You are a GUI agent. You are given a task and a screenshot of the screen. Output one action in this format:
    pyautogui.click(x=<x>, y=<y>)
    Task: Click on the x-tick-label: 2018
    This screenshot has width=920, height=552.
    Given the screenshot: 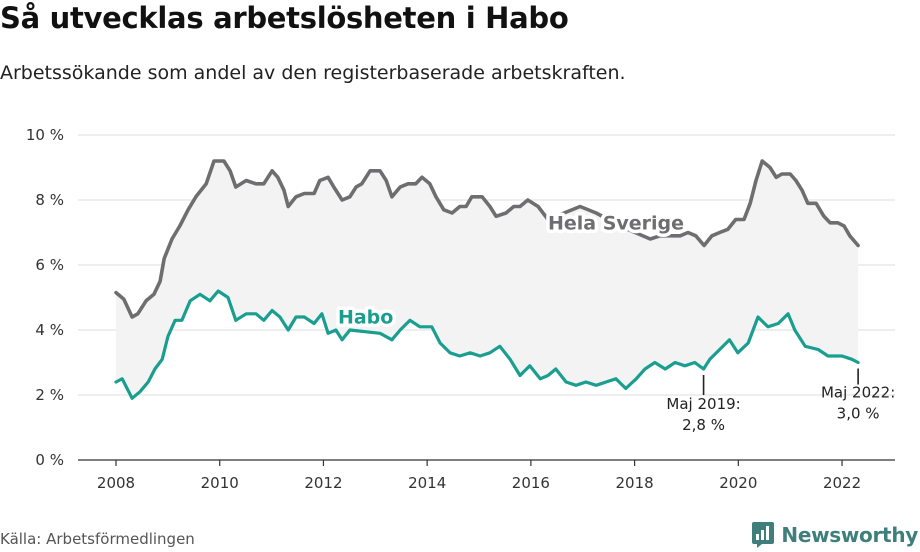 What is the action you would take?
    pyautogui.click(x=635, y=483)
    